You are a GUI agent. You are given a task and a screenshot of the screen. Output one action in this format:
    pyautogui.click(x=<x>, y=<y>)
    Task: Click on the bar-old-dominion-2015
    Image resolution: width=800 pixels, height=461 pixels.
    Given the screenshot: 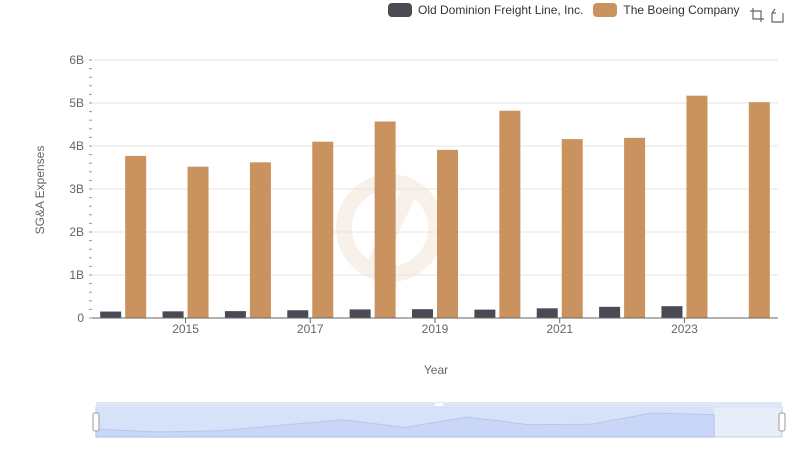 What is the action you would take?
    pyautogui.click(x=173, y=314)
    